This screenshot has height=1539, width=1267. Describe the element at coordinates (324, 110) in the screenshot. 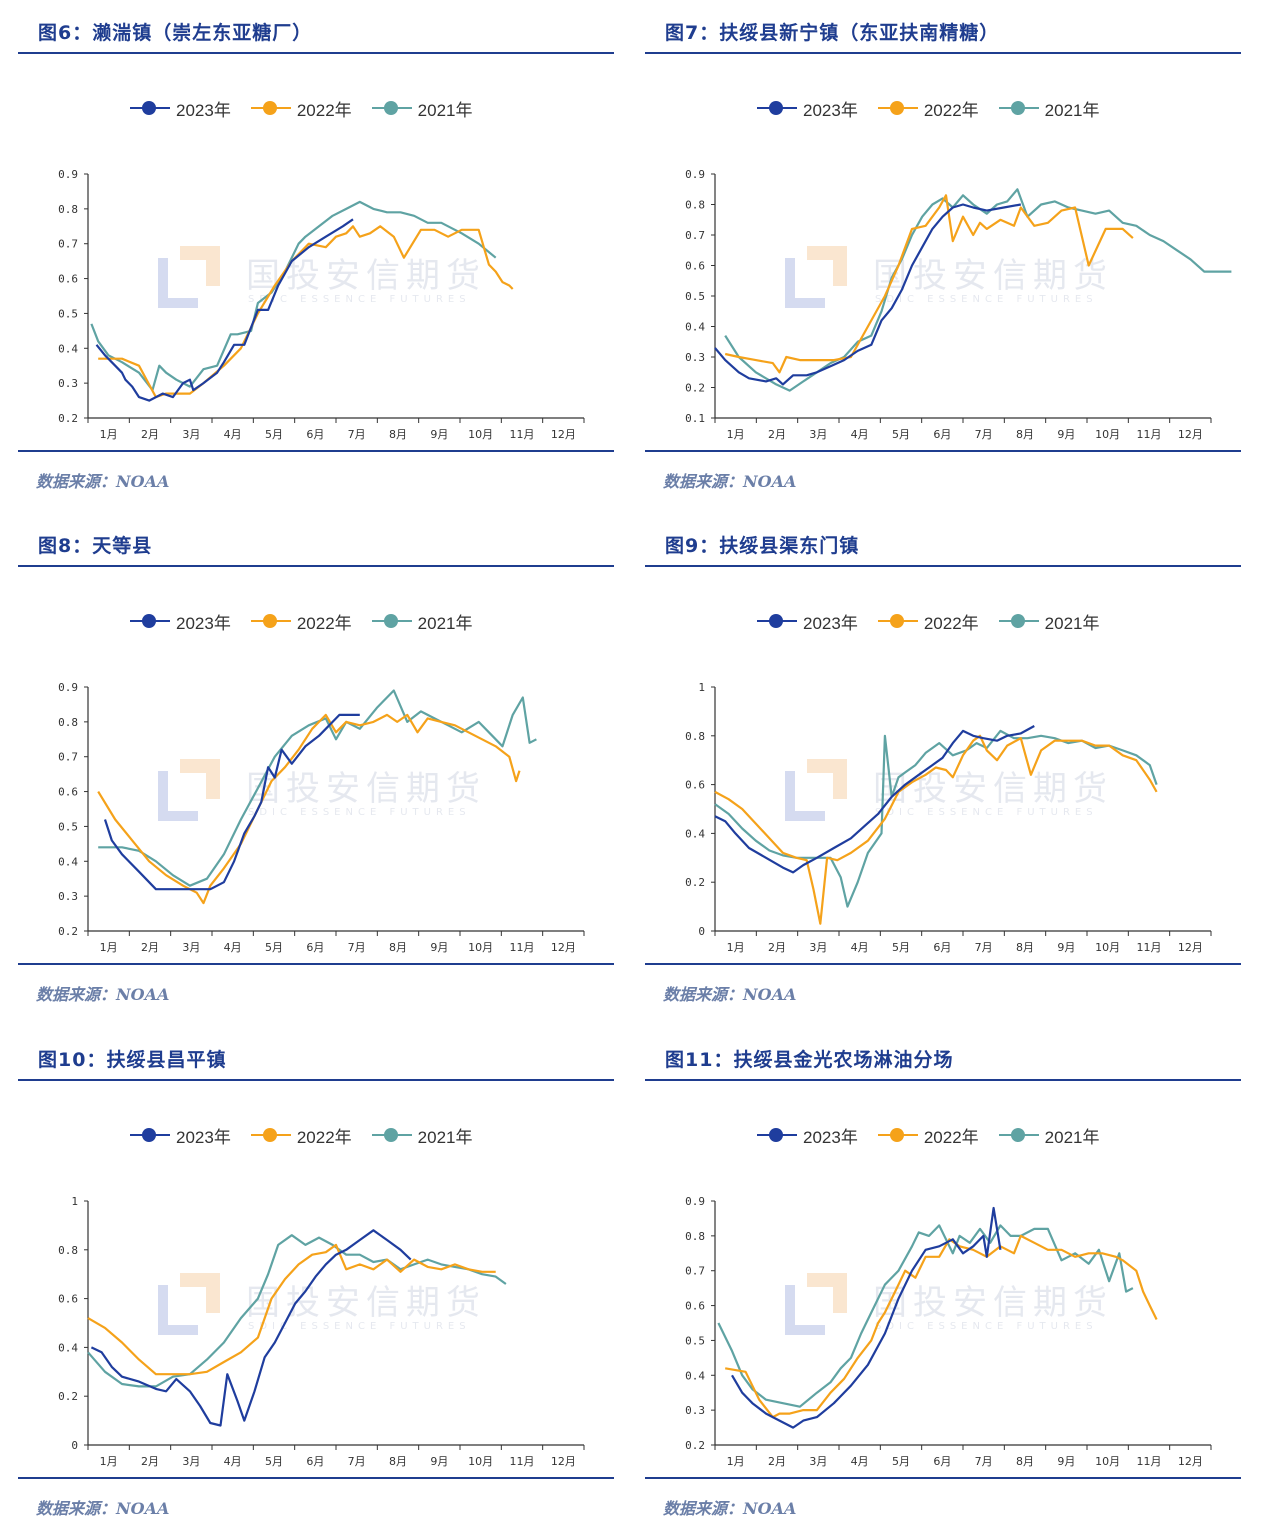

I see `legend-label: 2022年` at that location.